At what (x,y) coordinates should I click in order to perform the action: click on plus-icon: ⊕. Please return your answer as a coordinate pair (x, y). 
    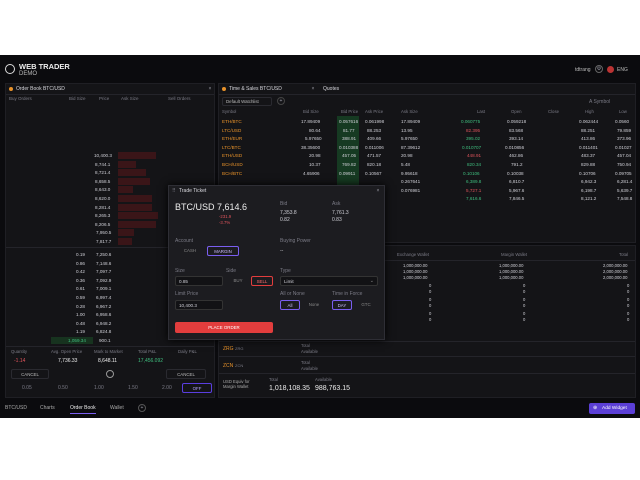
    Looking at the image, I should click on (595, 408).